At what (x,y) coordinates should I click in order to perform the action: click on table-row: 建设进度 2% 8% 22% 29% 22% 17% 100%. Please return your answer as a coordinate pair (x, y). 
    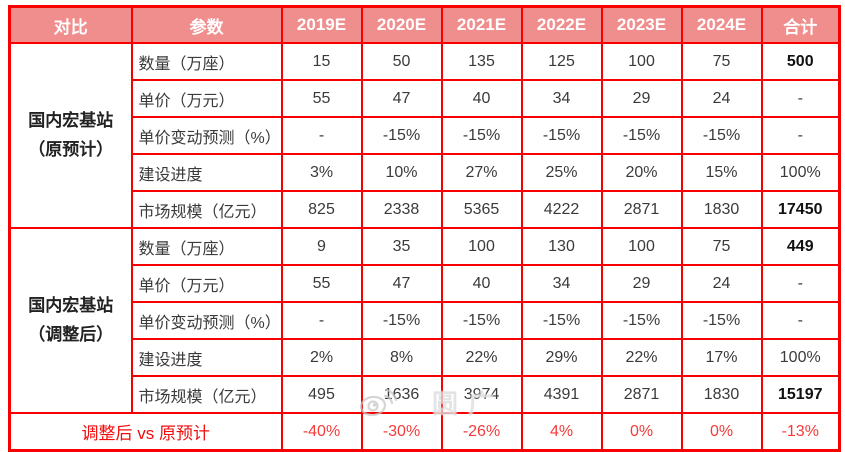
    Looking at the image, I should click on (425, 357).